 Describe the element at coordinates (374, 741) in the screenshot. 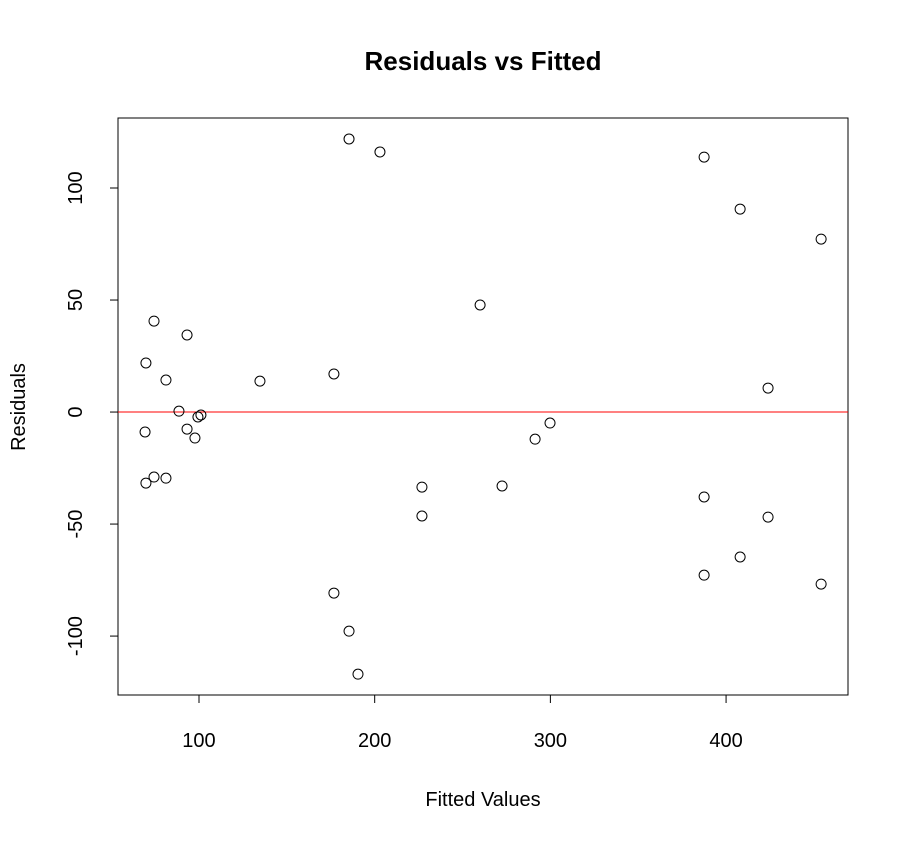

I see `x-tick-label: 200` at that location.